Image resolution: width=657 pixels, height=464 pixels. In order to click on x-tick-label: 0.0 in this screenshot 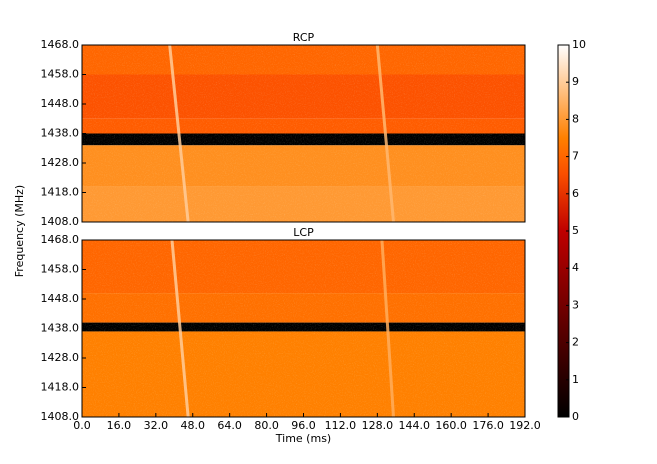, I will do `click(82, 425)`.